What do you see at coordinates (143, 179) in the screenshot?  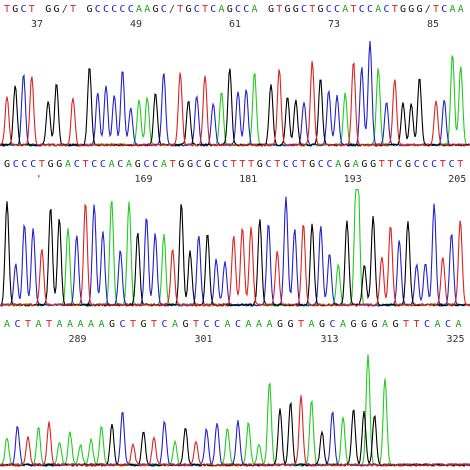 I see `position-tick-label: 169` at bounding box center [143, 179].